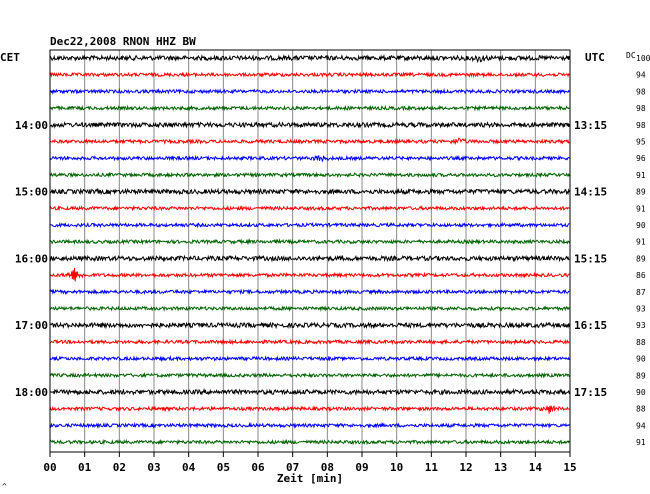 This screenshot has height=494, width=650. What do you see at coordinates (641, 325) in the screenshot?
I see `dc-value-16: 93` at bounding box center [641, 325].